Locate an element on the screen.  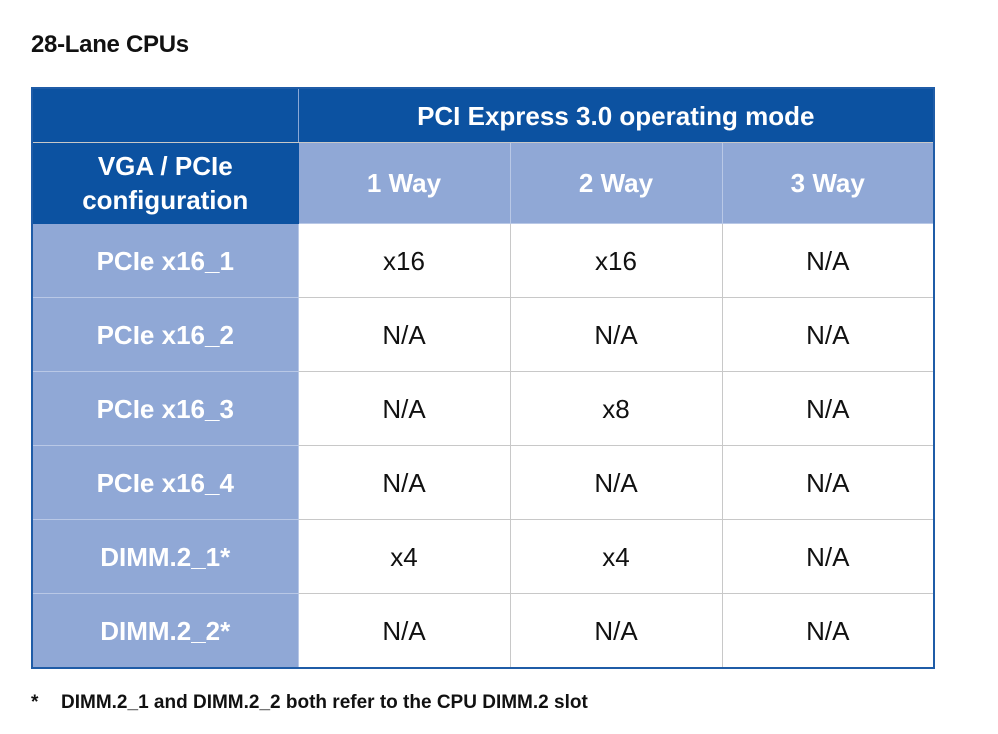
table-row: PCIe x16_4 N/A N/A N/A is located at coordinates (483, 482).